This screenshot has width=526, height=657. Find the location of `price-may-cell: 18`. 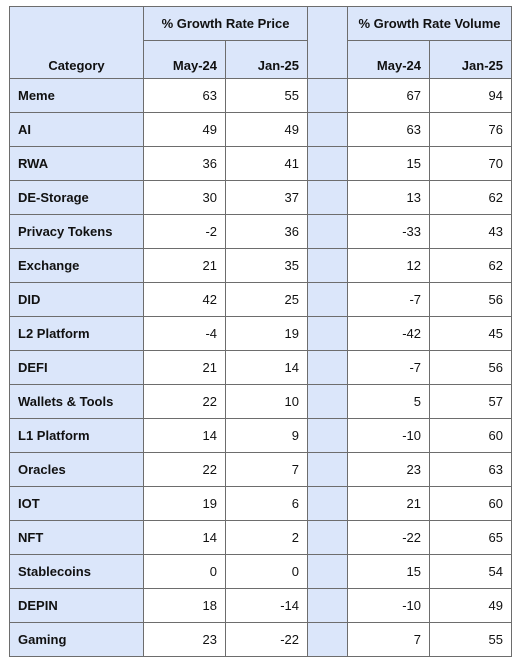

price-may-cell: 18 is located at coordinates (184, 605).